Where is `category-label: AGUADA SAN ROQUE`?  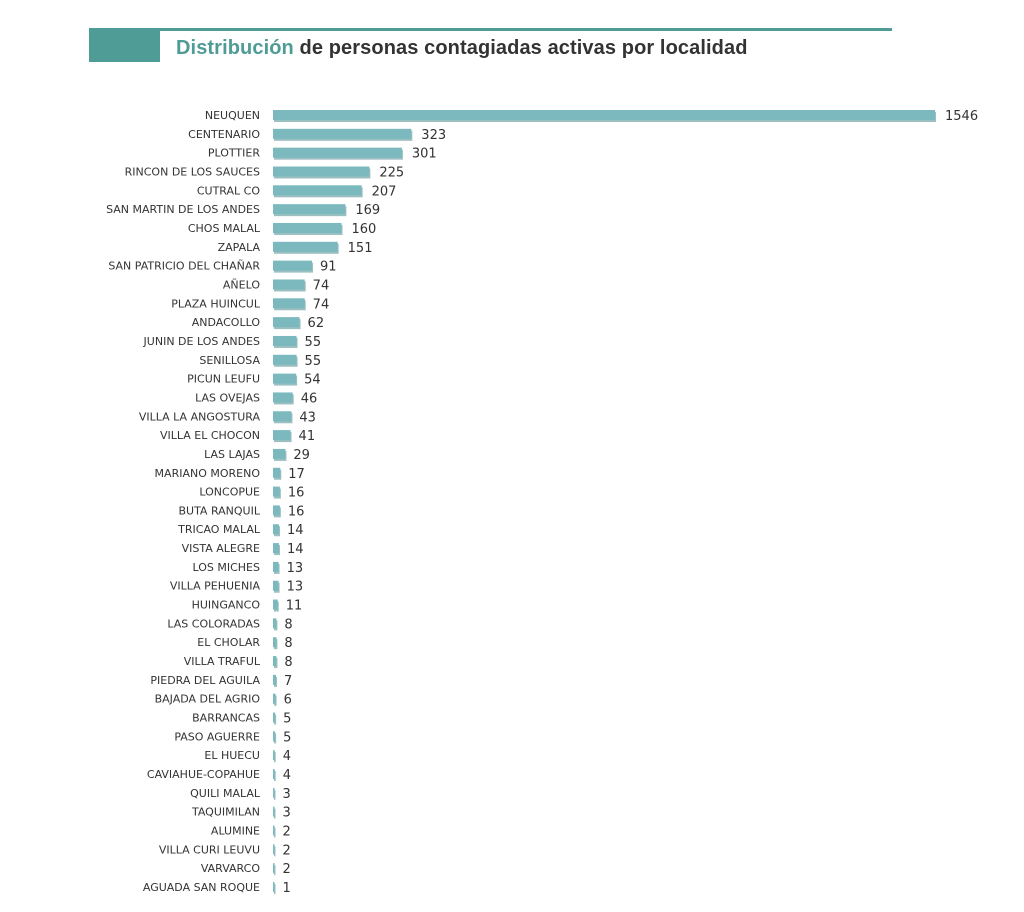 category-label: AGUADA SAN ROQUE is located at coordinates (201, 887).